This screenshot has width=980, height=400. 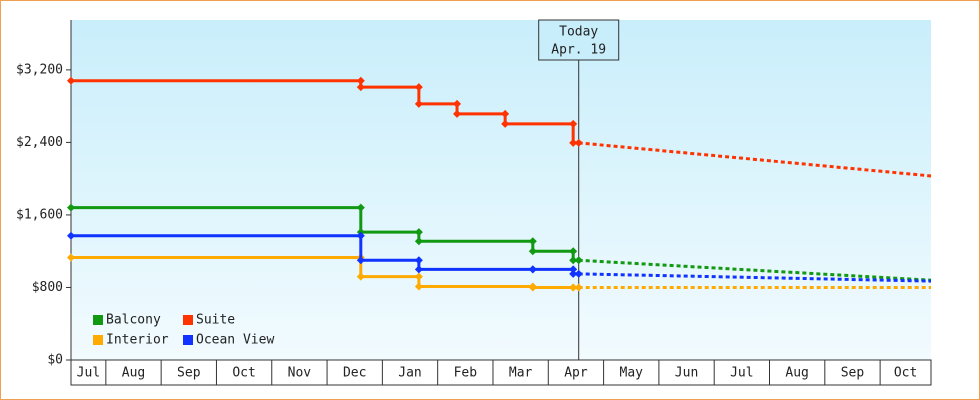 What do you see at coordinates (466, 373) in the screenshot?
I see `x-tick-label: Feb` at bounding box center [466, 373].